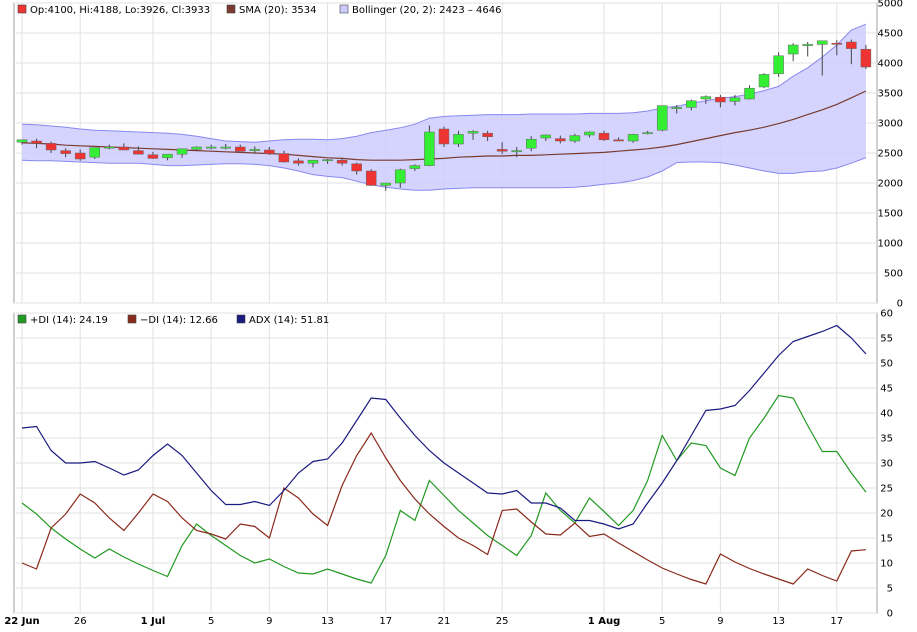 Image resolution: width=917 pixels, height=632 pixels. Describe the element at coordinates (890, 5) in the screenshot. I see `price-y-tick-label: 5000` at that location.